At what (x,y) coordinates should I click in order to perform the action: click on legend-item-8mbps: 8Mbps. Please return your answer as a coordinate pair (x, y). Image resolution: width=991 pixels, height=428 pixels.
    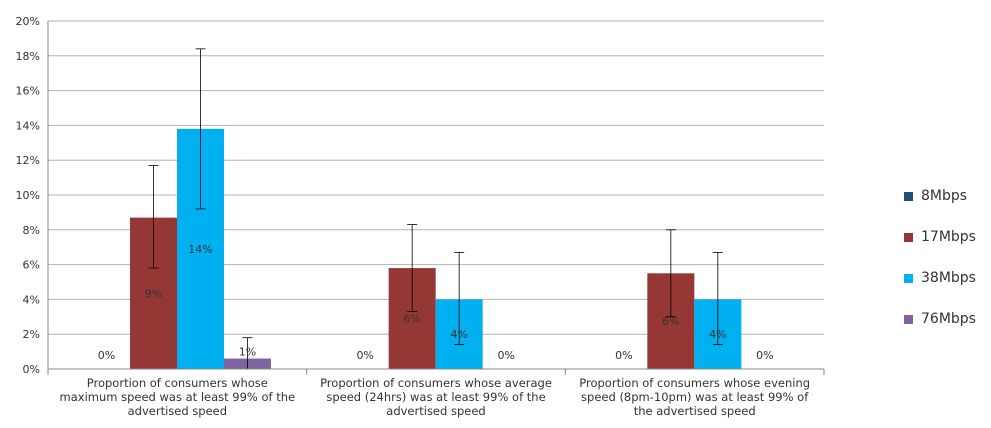
    Looking at the image, I should click on (940, 196).